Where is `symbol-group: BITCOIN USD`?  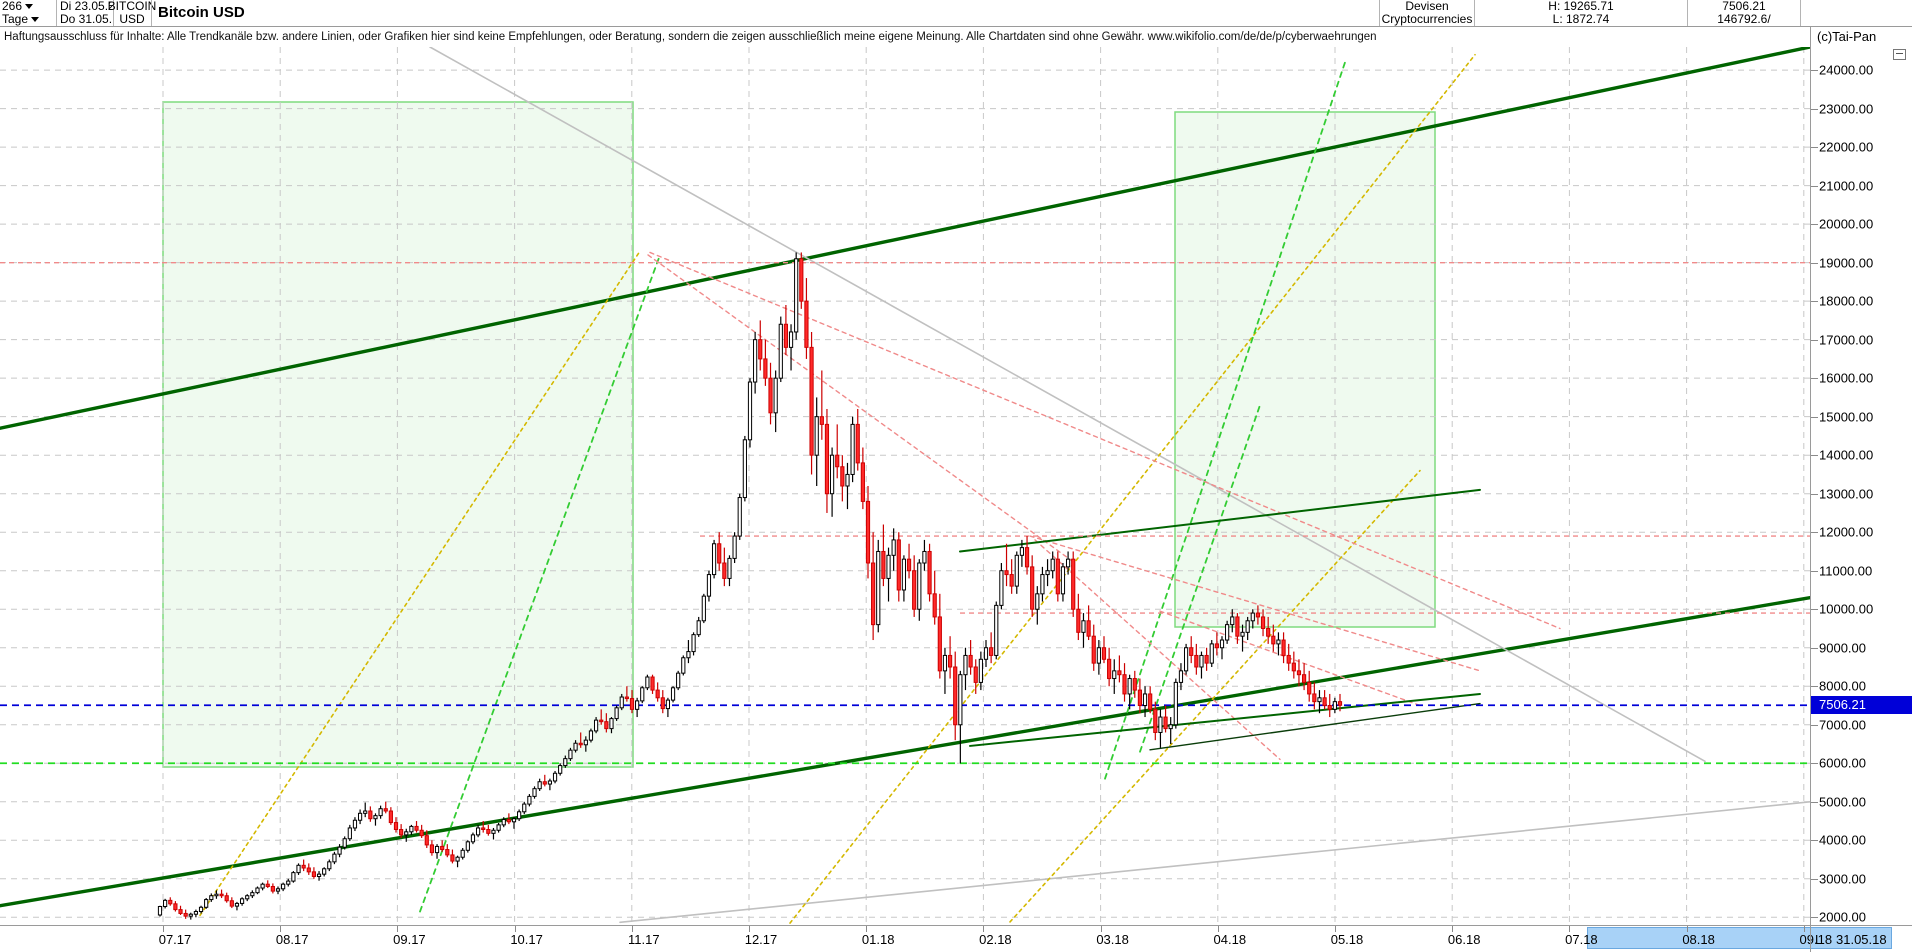 symbol-group: BITCOIN USD is located at coordinates (132, 13).